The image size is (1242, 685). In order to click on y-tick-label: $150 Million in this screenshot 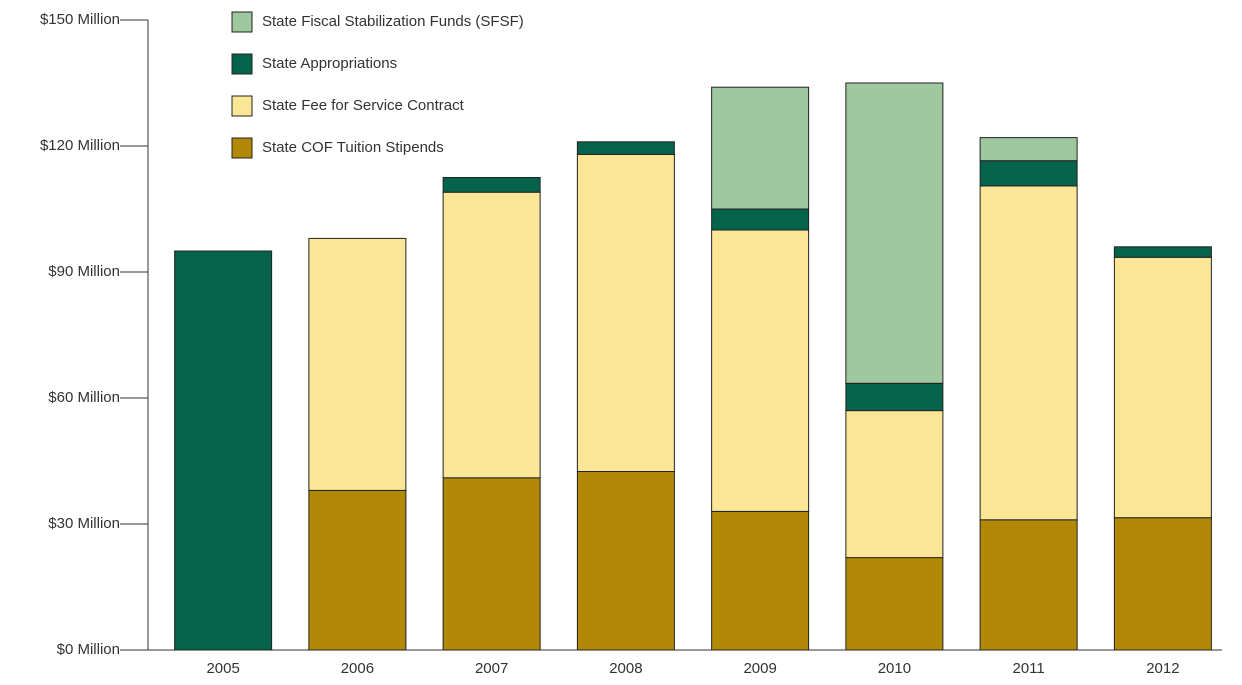, I will do `click(80, 19)`.